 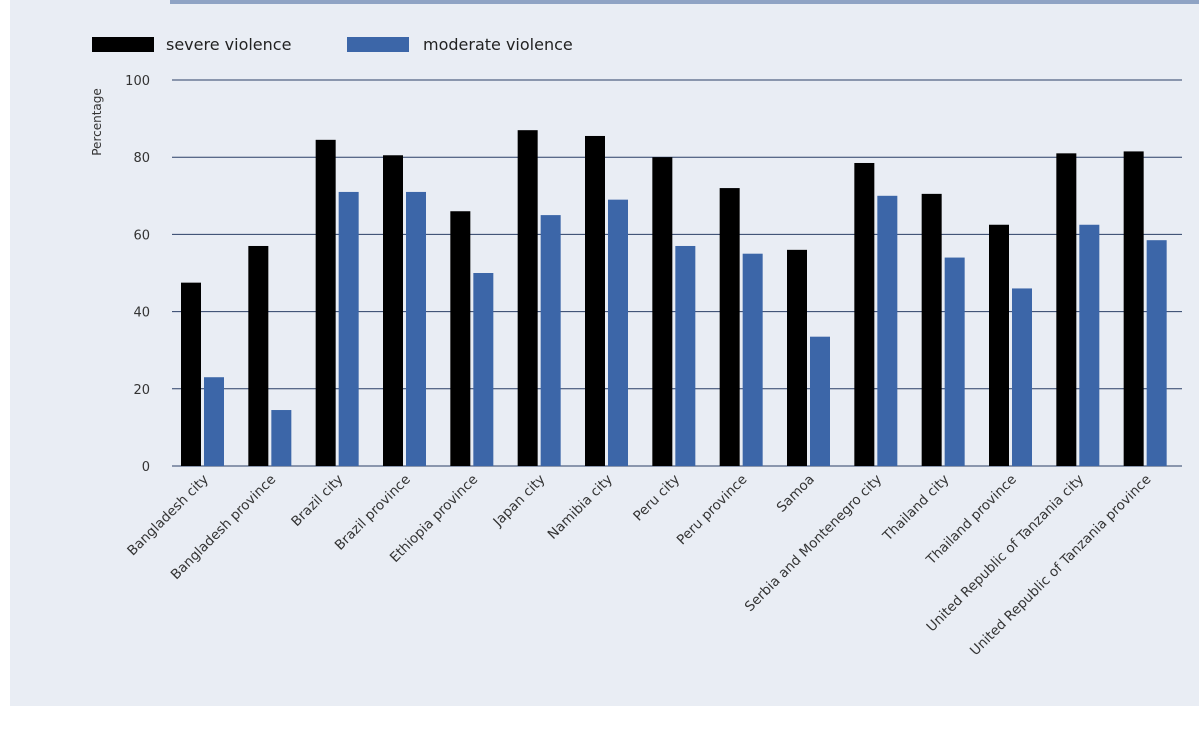 I want to click on top-rule, so click(x=684, y=2).